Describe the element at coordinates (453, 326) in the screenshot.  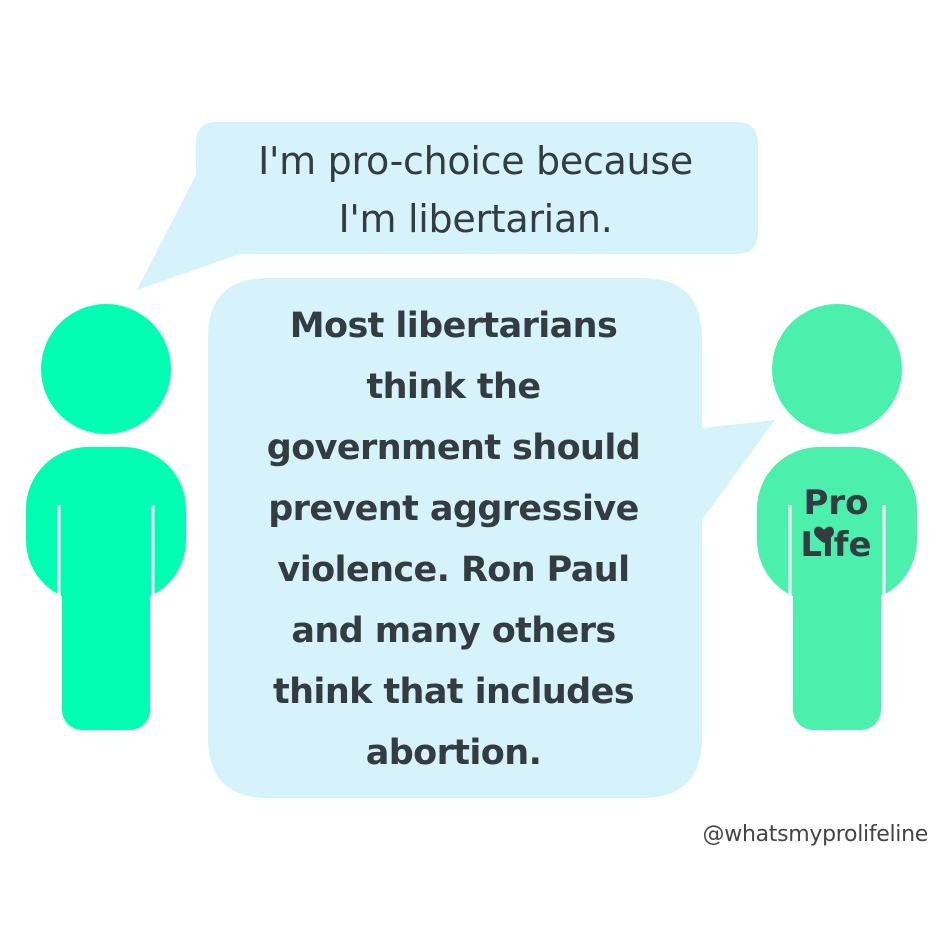
I see `speech-line: Most libertarians` at that location.